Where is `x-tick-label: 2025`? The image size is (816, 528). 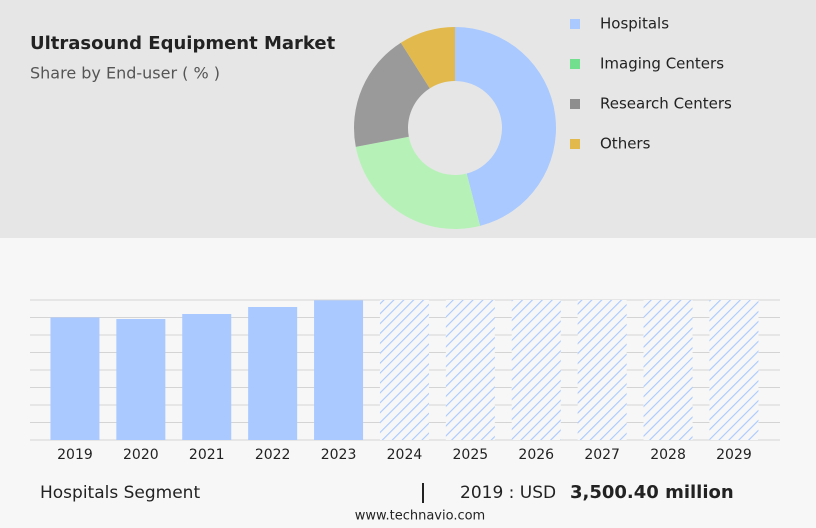 x-tick-label: 2025 is located at coordinates (471, 455).